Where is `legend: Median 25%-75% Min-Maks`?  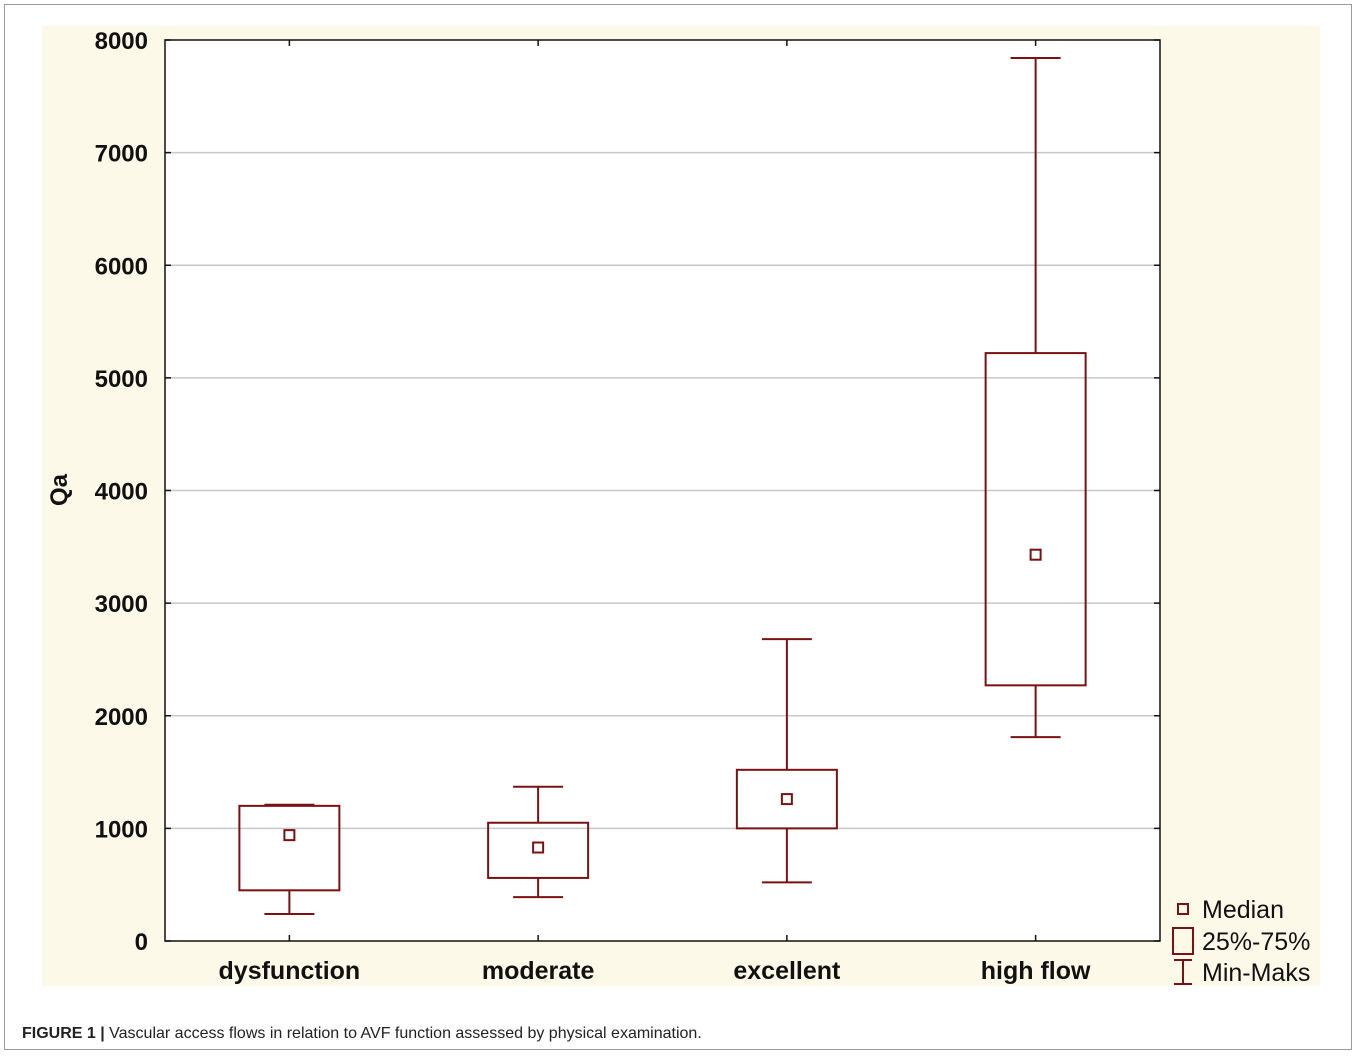 legend: Median 25%-75% Min-Maks is located at coordinates (1241, 941).